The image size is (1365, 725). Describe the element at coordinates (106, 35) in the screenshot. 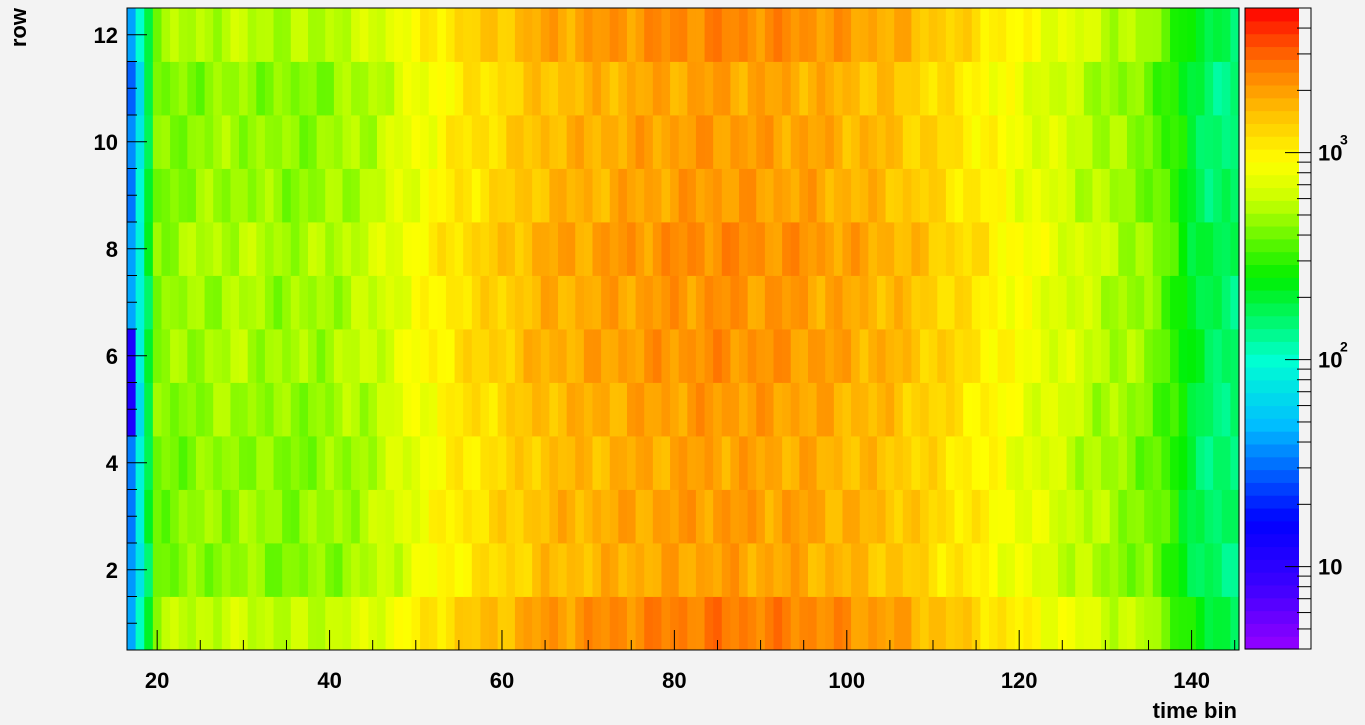

I see `y-tick-label: 12` at that location.